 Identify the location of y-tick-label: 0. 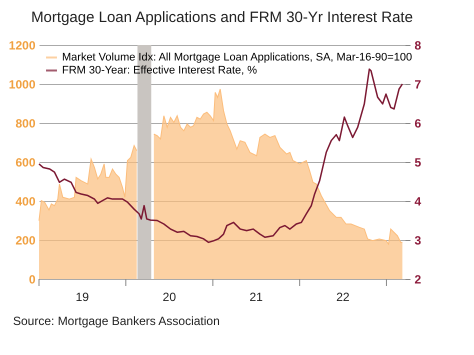
(32, 279).